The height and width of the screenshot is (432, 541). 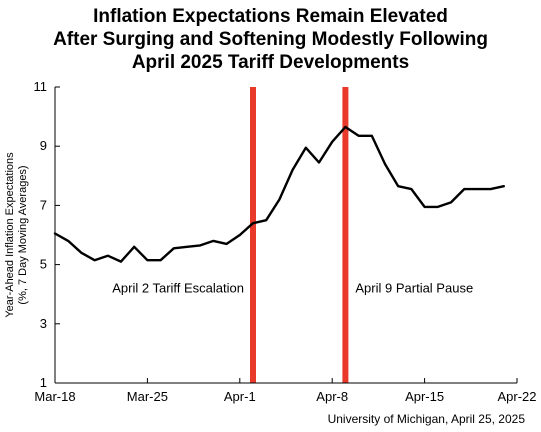 What do you see at coordinates (10, 235) in the screenshot?
I see `y-axis-label-line-1: Year-Ahead Inflation Expectations` at bounding box center [10, 235].